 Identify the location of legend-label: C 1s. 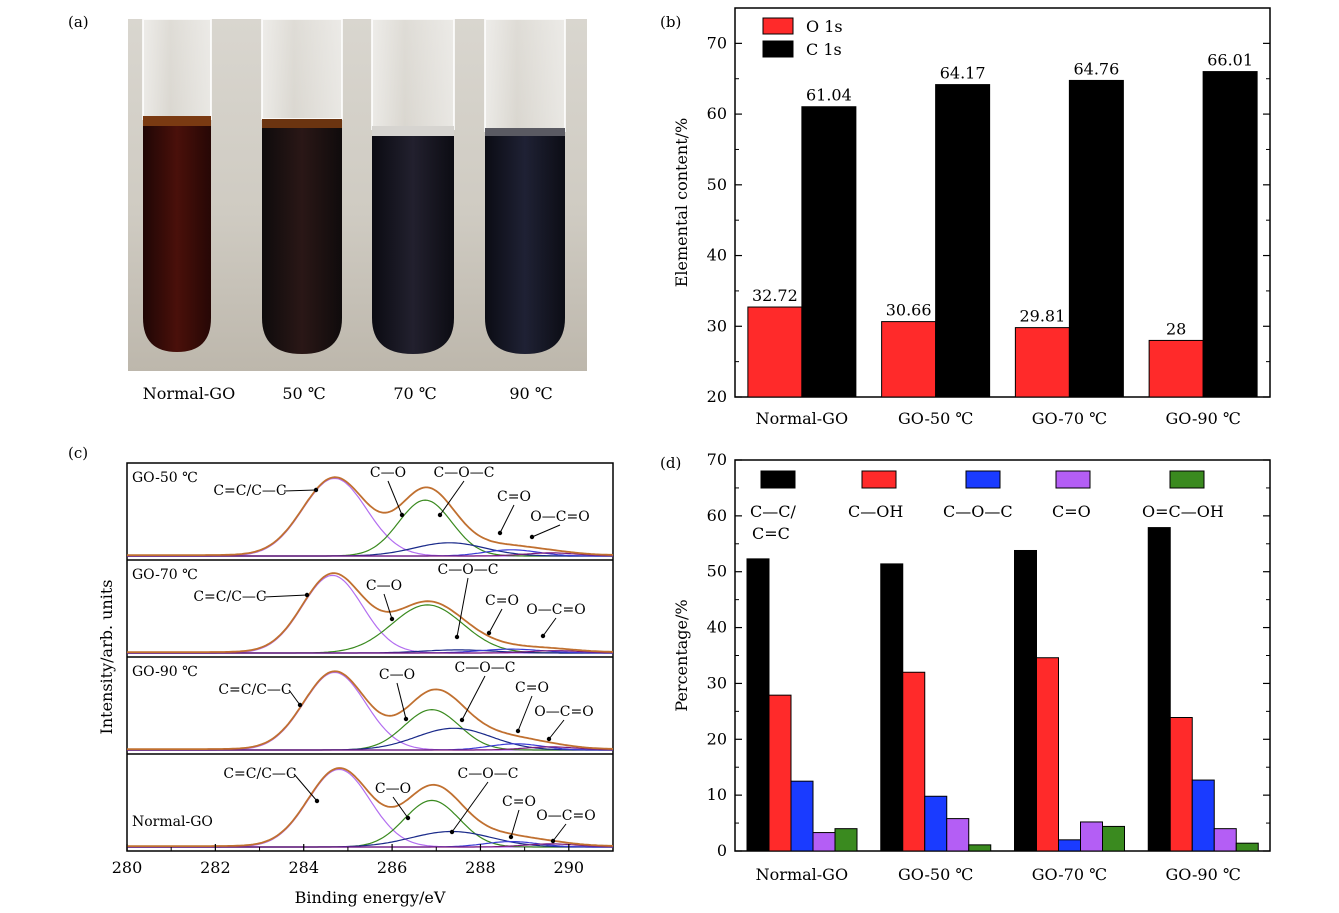
(824, 49).